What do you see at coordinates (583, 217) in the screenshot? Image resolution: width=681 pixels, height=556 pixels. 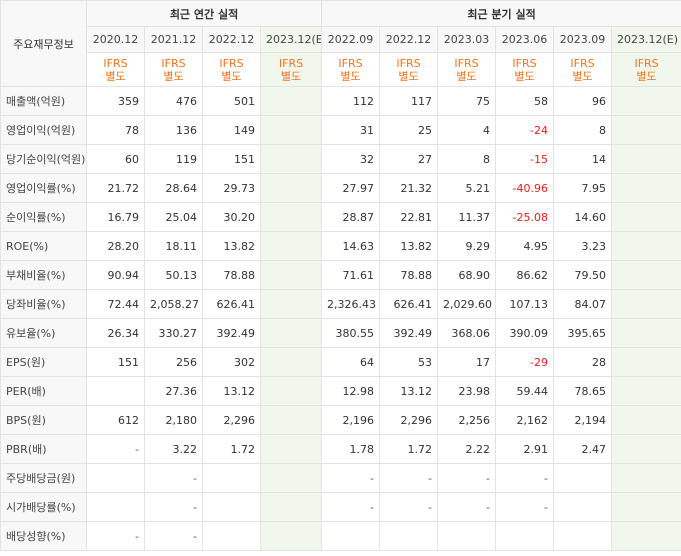 I see `table-cell: 14.60` at bounding box center [583, 217].